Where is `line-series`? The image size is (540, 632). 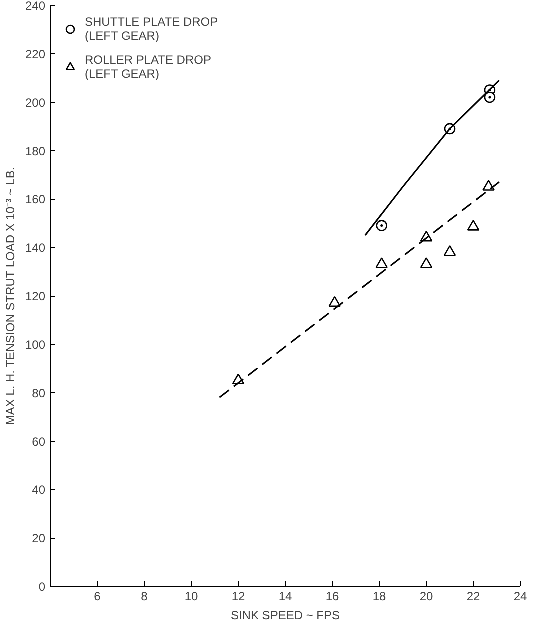 line-series is located at coordinates (432, 158).